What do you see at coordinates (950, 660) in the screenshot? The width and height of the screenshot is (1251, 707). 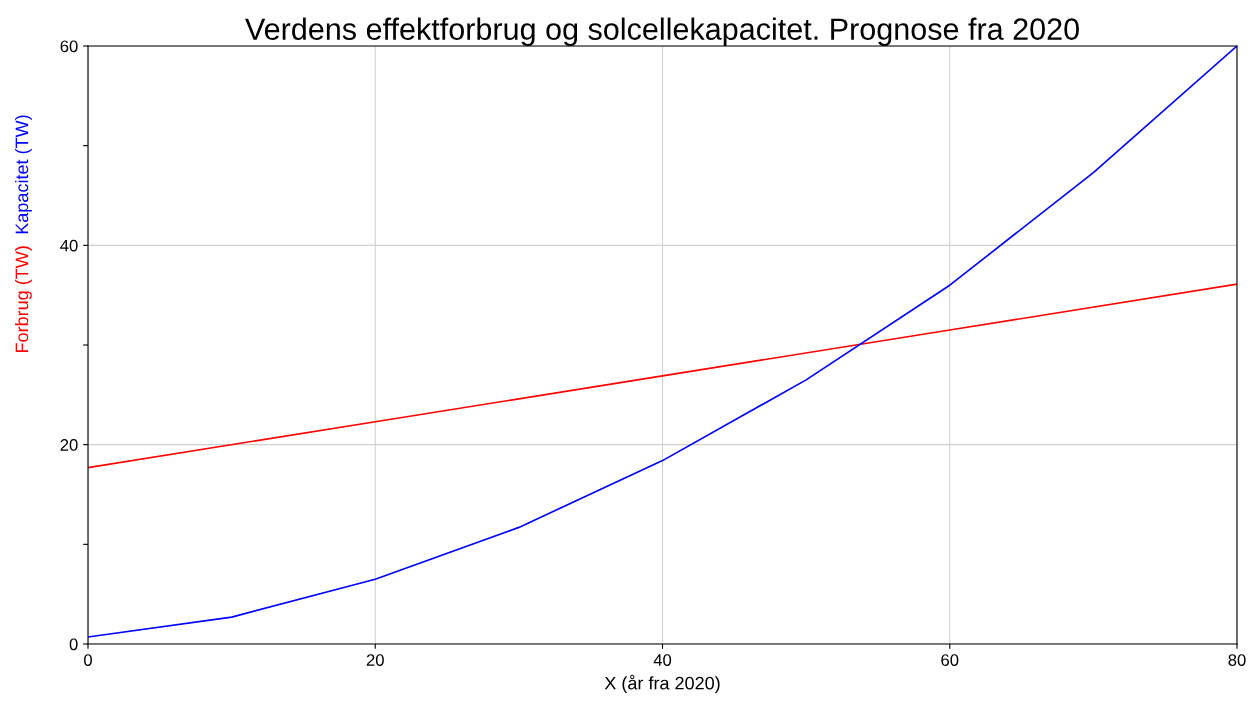 I see `x-tick-label: 60` at bounding box center [950, 660].